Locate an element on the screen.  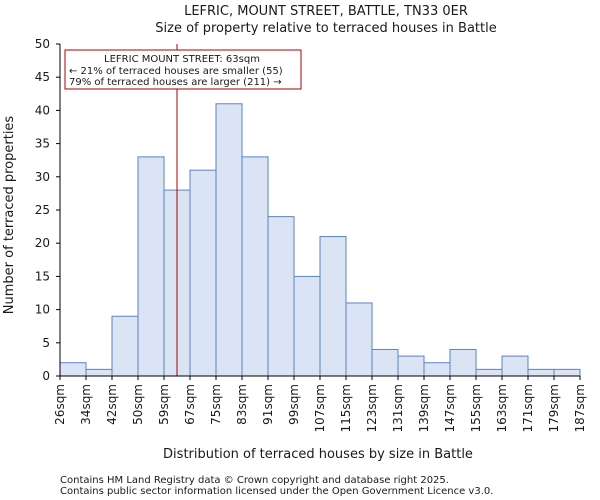
y-tick-label: 30 is located at coordinates (42, 177).